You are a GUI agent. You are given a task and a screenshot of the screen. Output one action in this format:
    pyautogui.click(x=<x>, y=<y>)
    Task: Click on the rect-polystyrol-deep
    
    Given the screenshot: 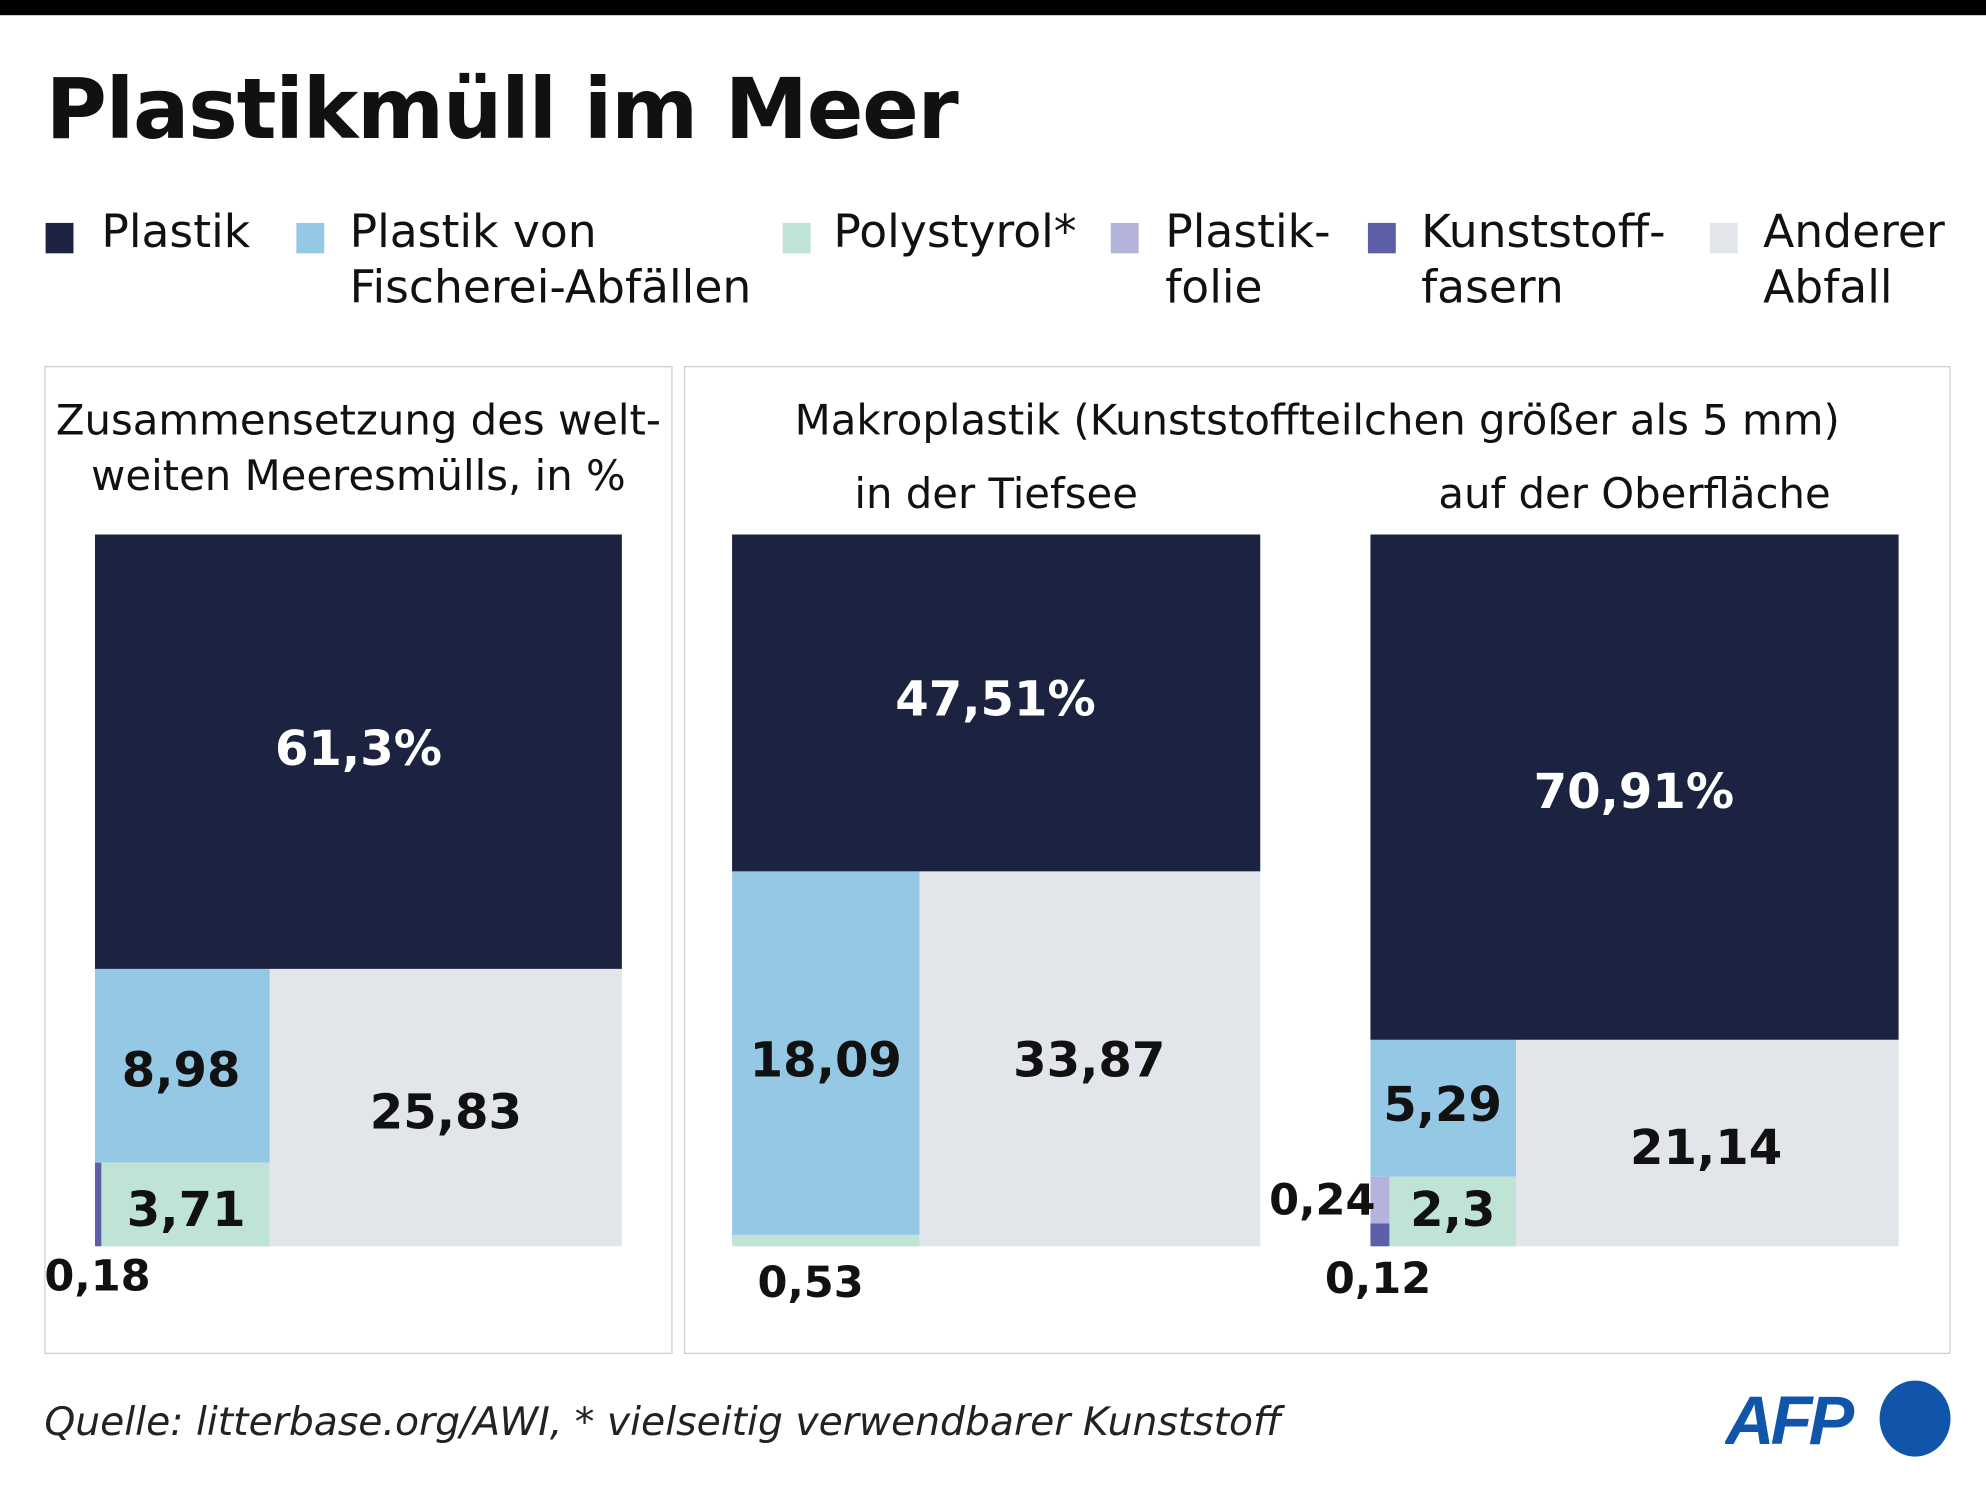 What is the action you would take?
    pyautogui.click(x=826, y=1240)
    